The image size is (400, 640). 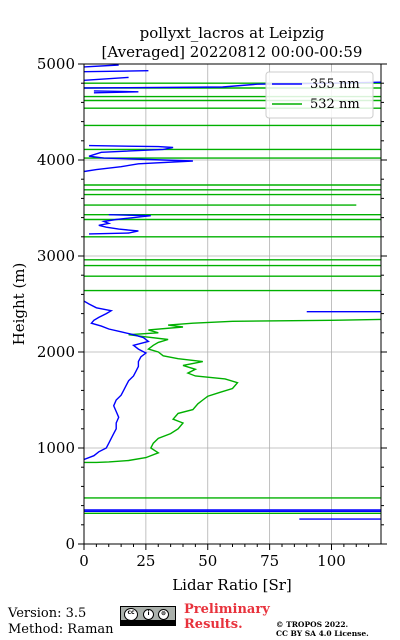 What do you see at coordinates (56, 64) in the screenshot?
I see `y-tick-label-5: 5000` at bounding box center [56, 64].